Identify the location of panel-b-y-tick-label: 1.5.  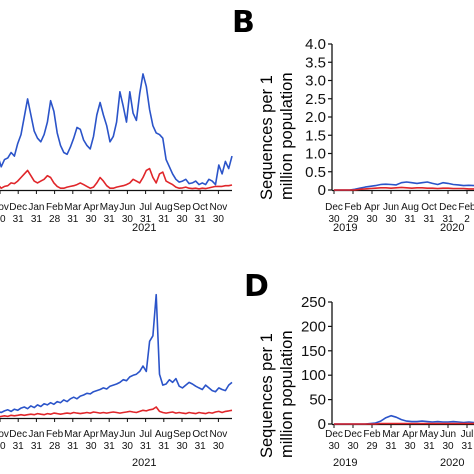
(315, 135).